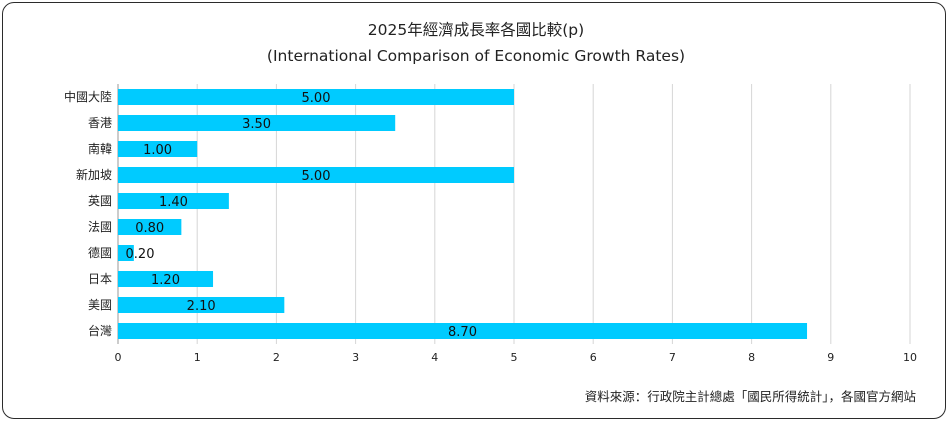 The width and height of the screenshot is (952, 425). What do you see at coordinates (100, 227) in the screenshot?
I see `category-label: 法國` at bounding box center [100, 227].